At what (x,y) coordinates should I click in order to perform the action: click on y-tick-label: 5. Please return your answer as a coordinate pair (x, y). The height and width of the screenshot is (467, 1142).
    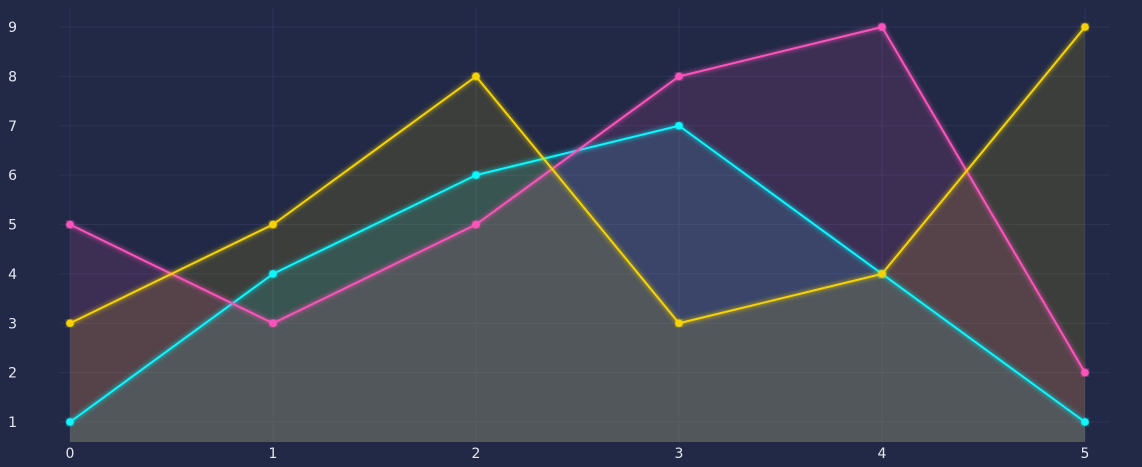
    Looking at the image, I should click on (12, 226).